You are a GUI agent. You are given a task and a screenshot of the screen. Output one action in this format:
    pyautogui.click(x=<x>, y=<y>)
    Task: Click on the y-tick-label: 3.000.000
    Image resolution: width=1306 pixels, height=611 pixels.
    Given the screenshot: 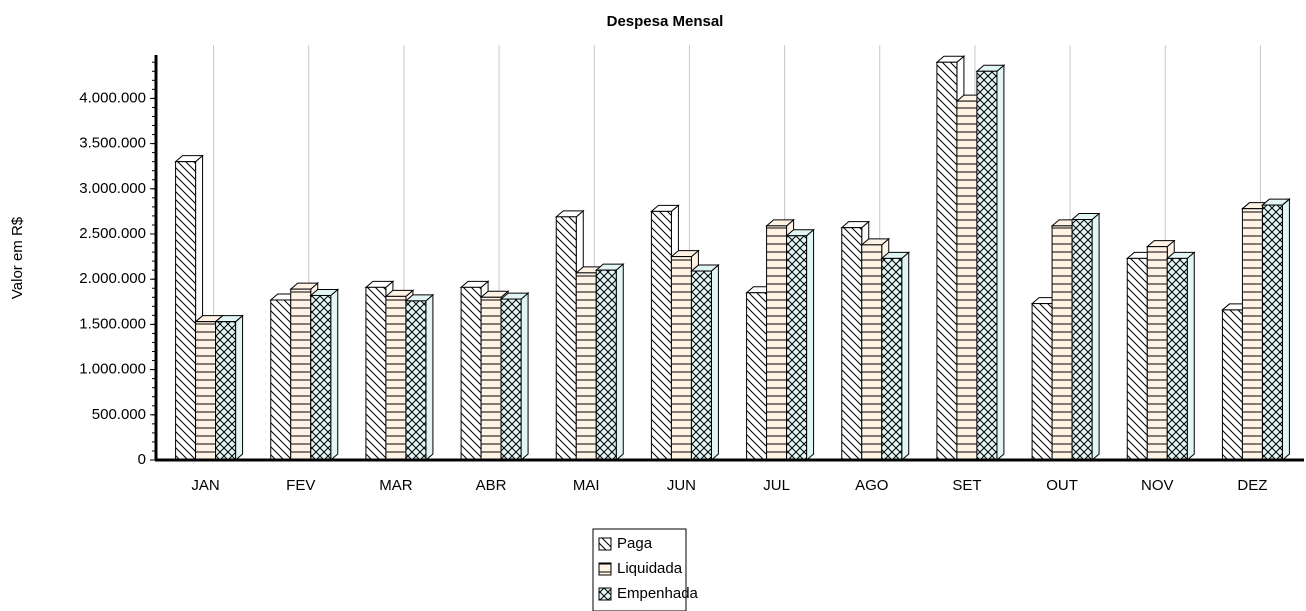 What is the action you would take?
    pyautogui.click(x=112, y=188)
    